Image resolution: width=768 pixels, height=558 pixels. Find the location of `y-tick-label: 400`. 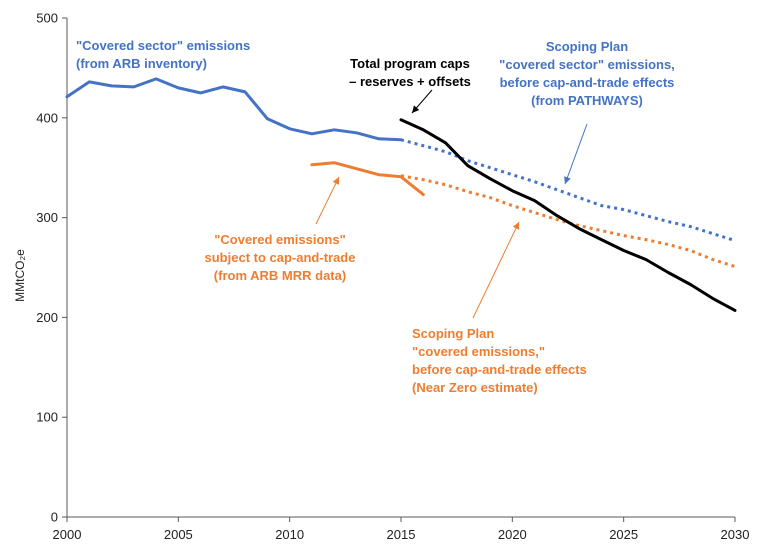

y-tick-label: 400 is located at coordinates (47, 117).